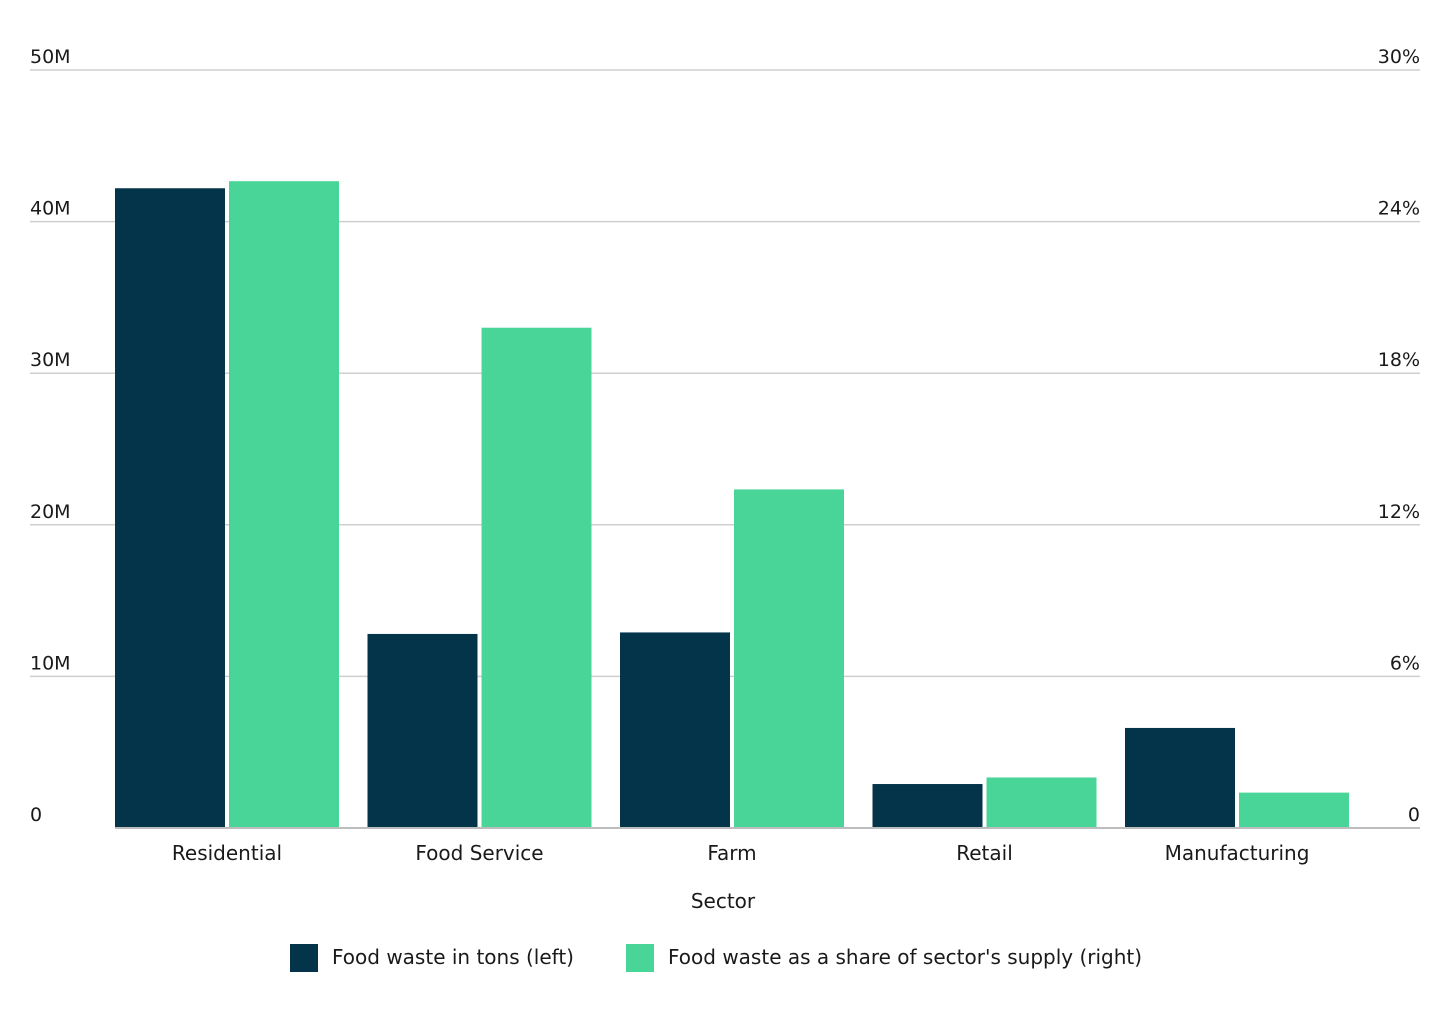 Image resolution: width=1450 pixels, height=1012 pixels. Describe the element at coordinates (50, 209) in the screenshot. I see `left-tick-label: 40M` at that location.